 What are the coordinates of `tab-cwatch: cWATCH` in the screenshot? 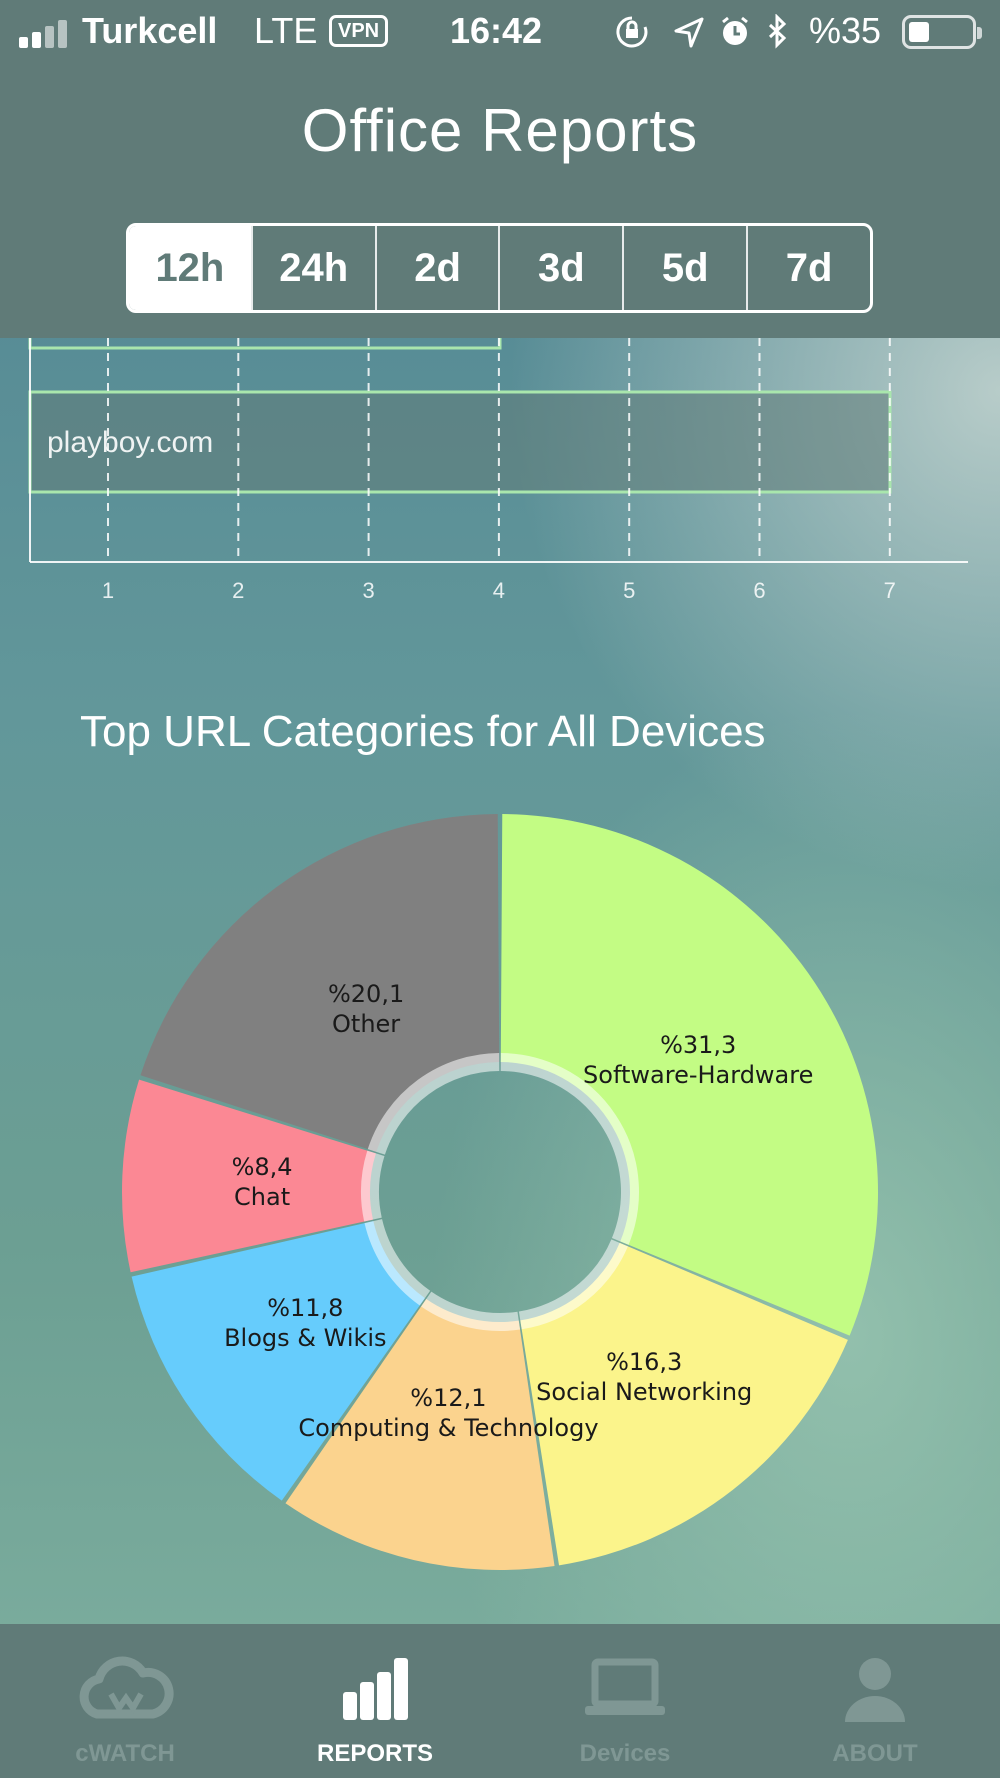 It's located at (125, 1701).